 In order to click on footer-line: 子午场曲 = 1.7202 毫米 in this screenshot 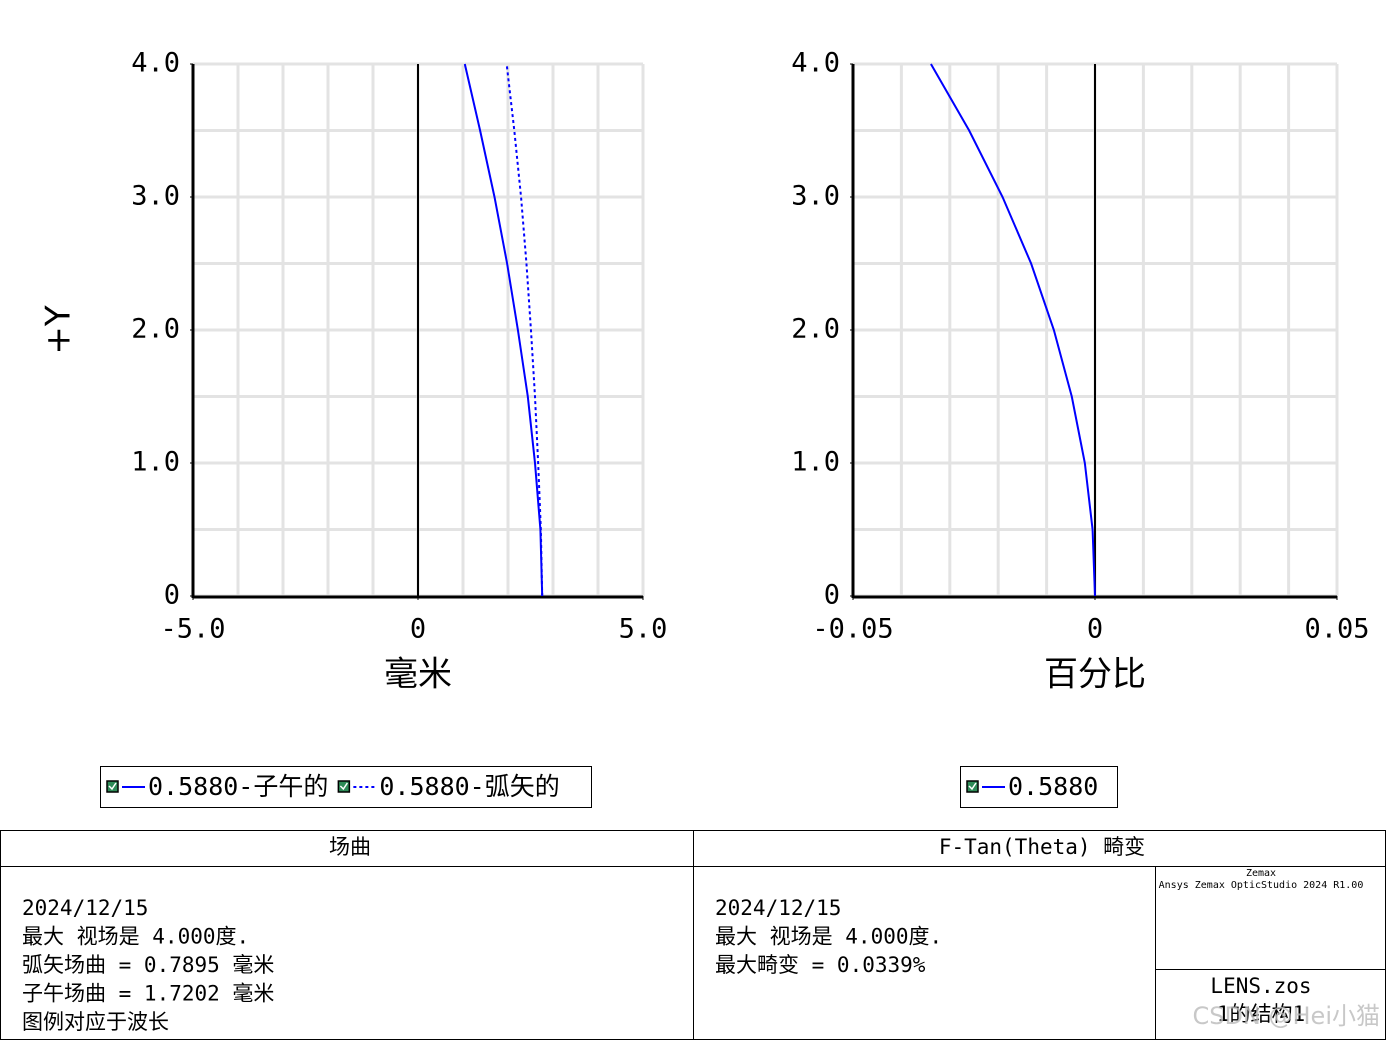, I will do `click(148, 994)`.